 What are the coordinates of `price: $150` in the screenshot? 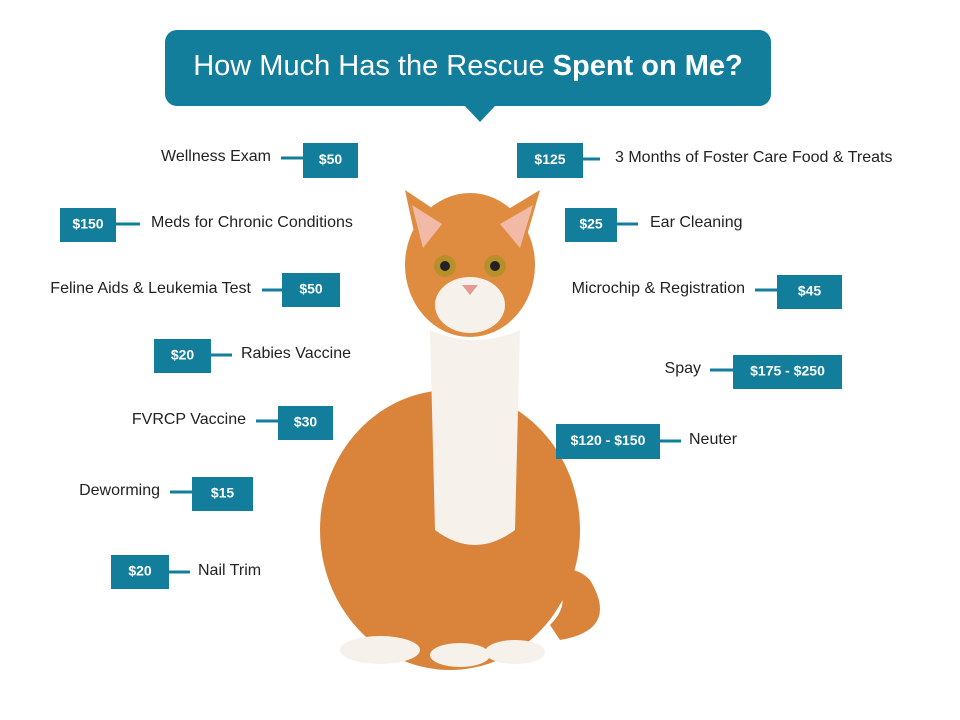 It's located at (87, 224).